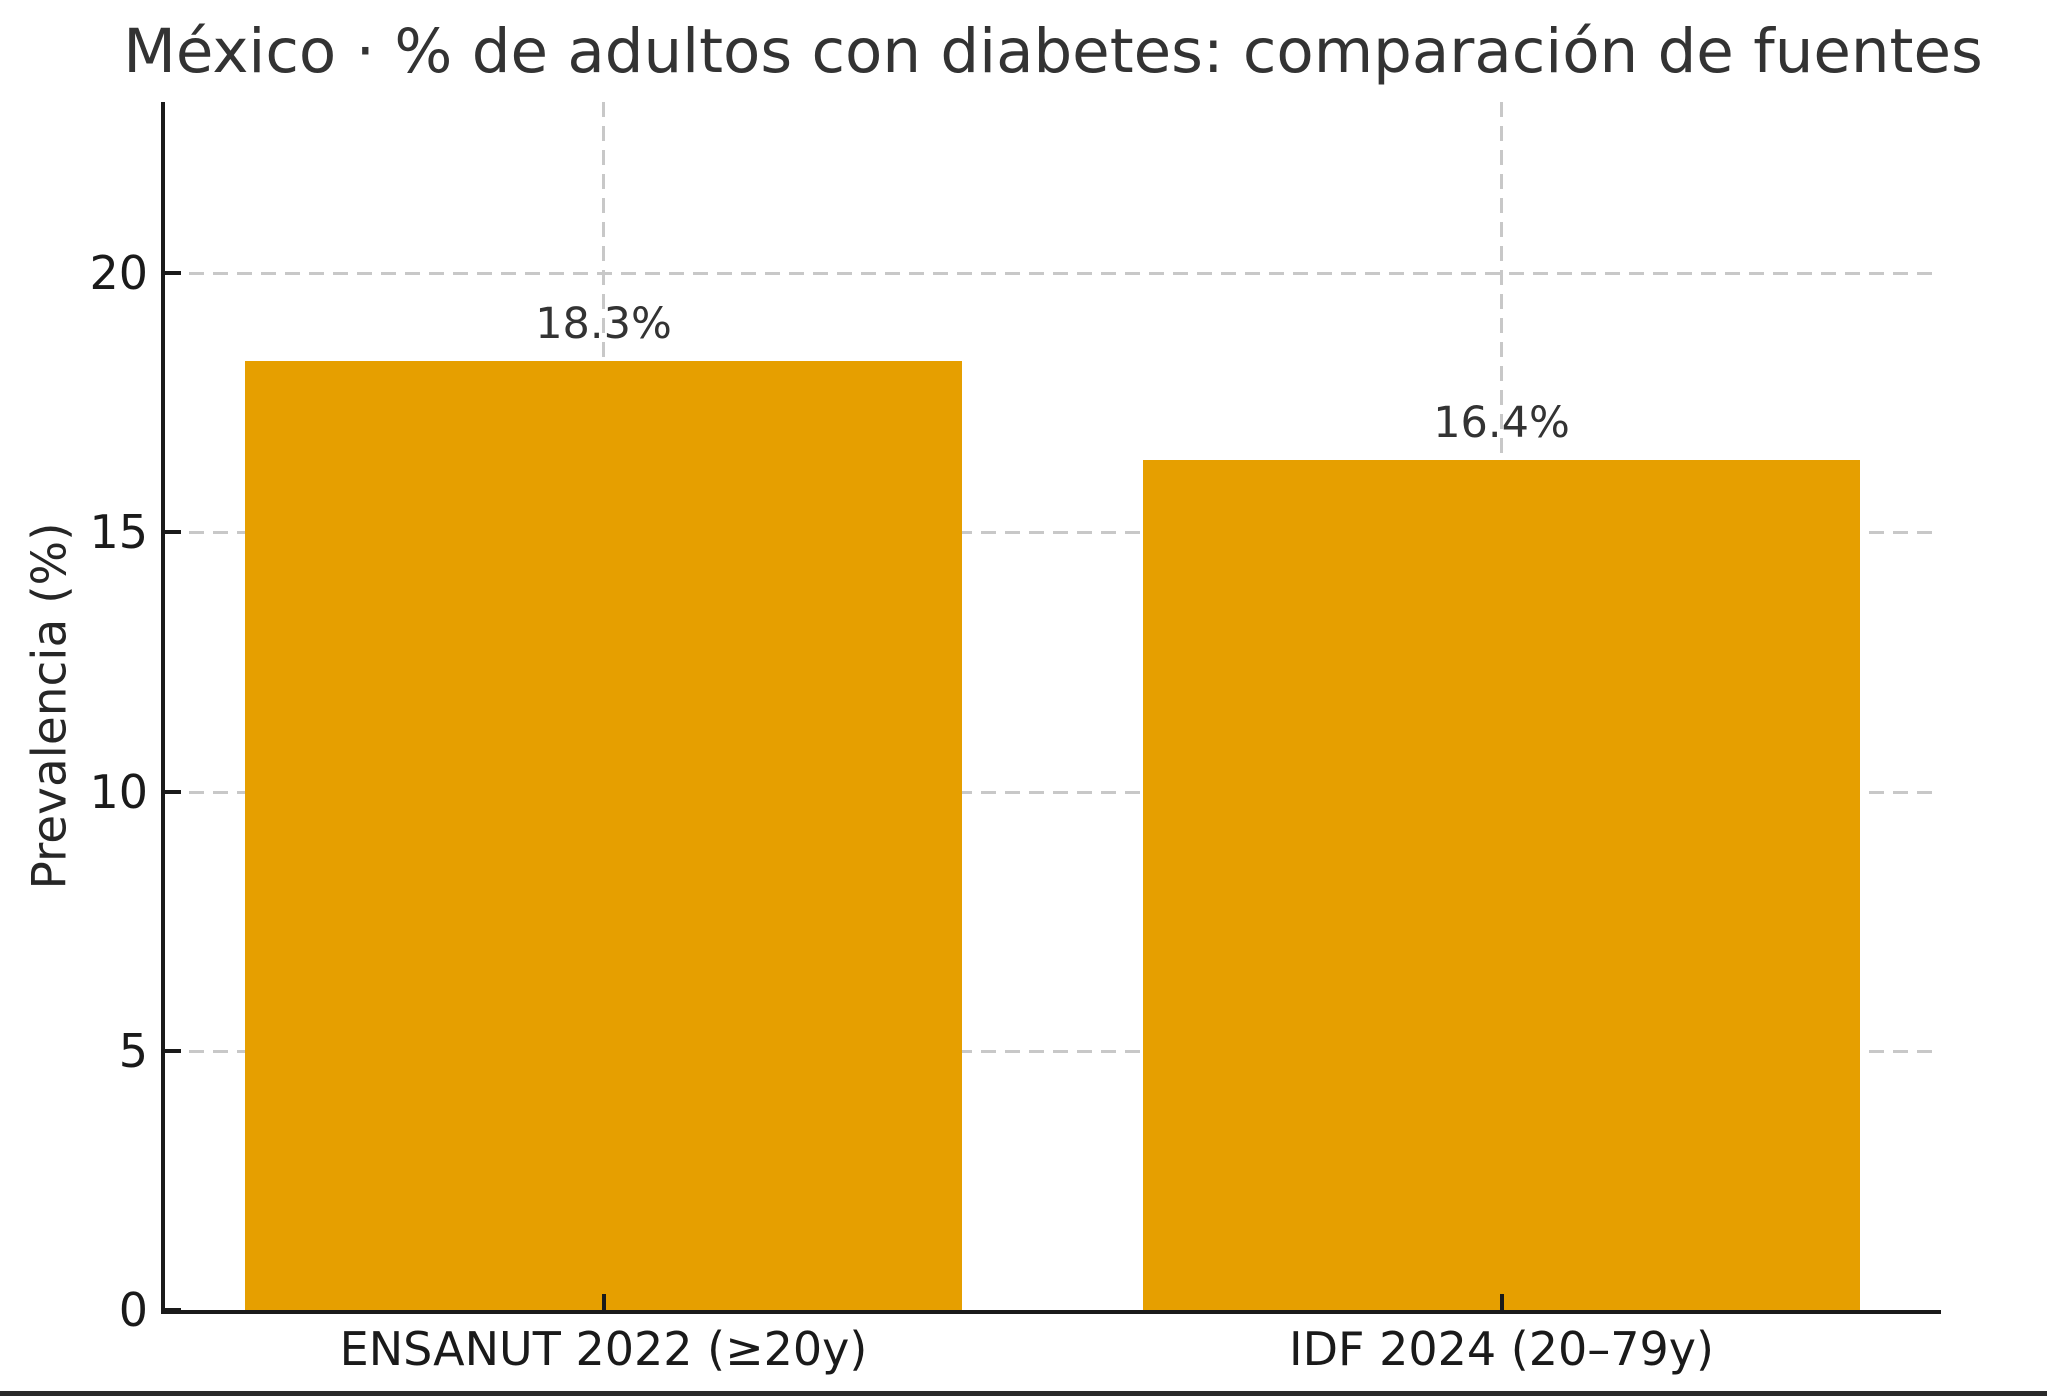 Image resolution: width=2047 pixels, height=1399 pixels. Describe the element at coordinates (118, 532) in the screenshot. I see `y-tick-label-15: 15` at that location.